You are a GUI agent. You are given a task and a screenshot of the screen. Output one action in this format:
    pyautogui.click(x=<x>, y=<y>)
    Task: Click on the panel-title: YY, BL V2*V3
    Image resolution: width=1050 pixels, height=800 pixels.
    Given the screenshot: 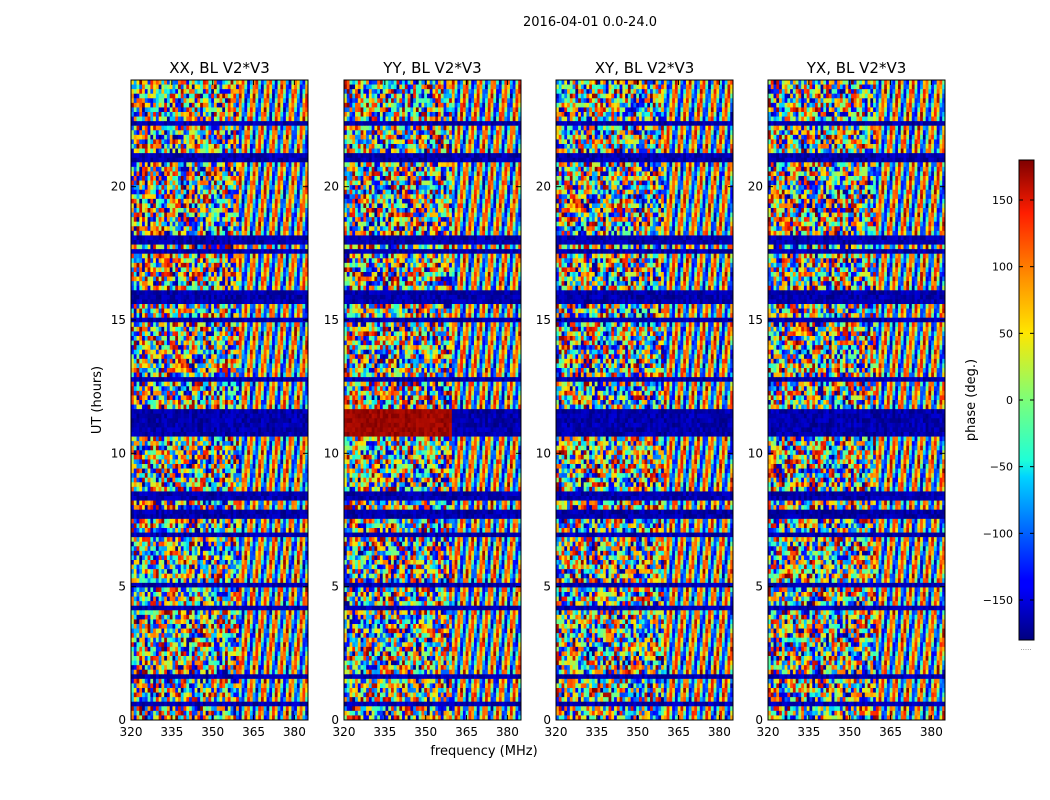 What is the action you would take?
    pyautogui.click(x=431, y=68)
    